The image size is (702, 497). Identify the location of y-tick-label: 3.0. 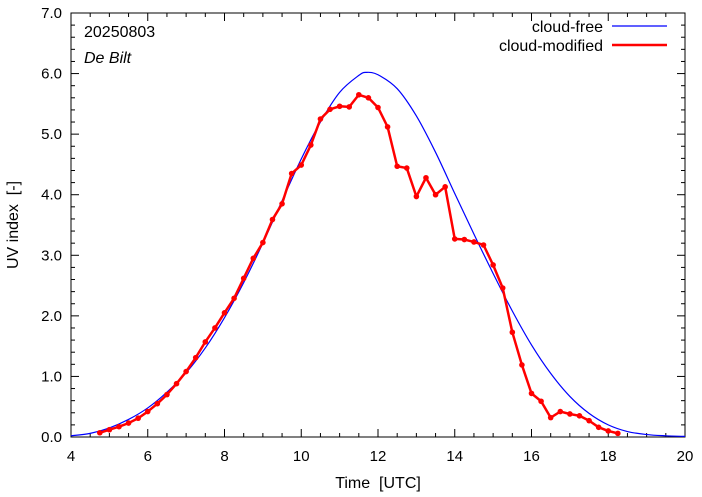
(51, 255).